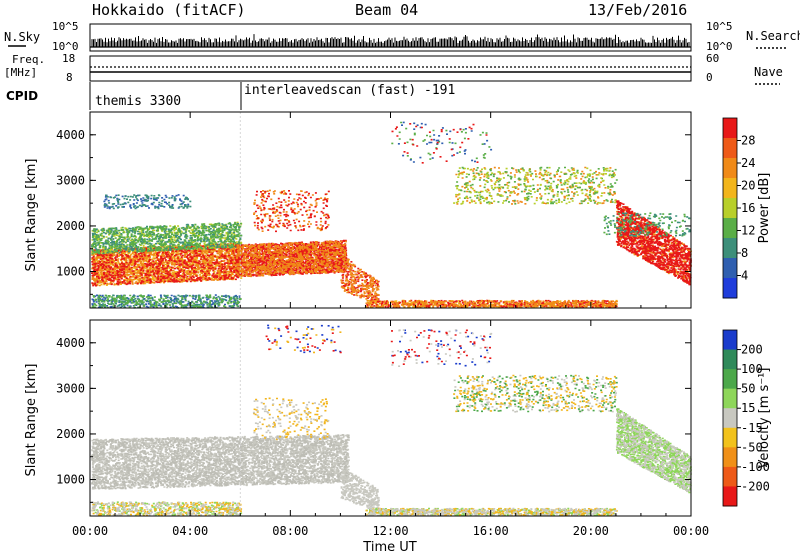 The height and width of the screenshot is (554, 800). What do you see at coordinates (20, 72) in the screenshot?
I see `freq-unit-label: [MHz]` at bounding box center [20, 72].